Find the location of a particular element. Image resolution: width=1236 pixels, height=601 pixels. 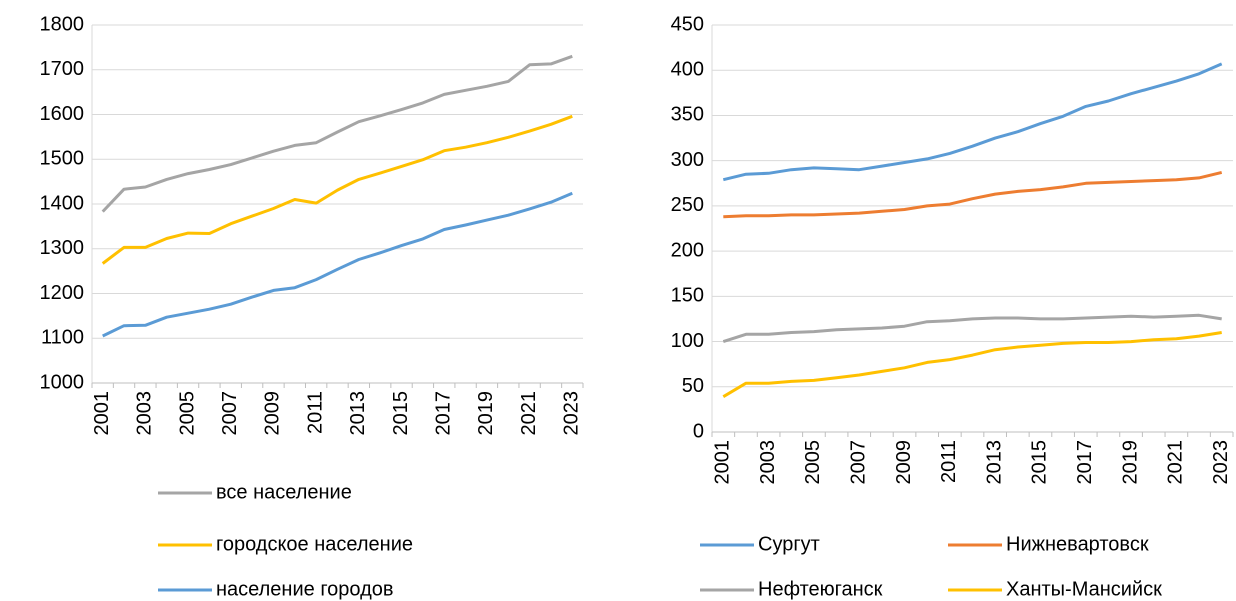

legend-label: городское население is located at coordinates (314, 544).